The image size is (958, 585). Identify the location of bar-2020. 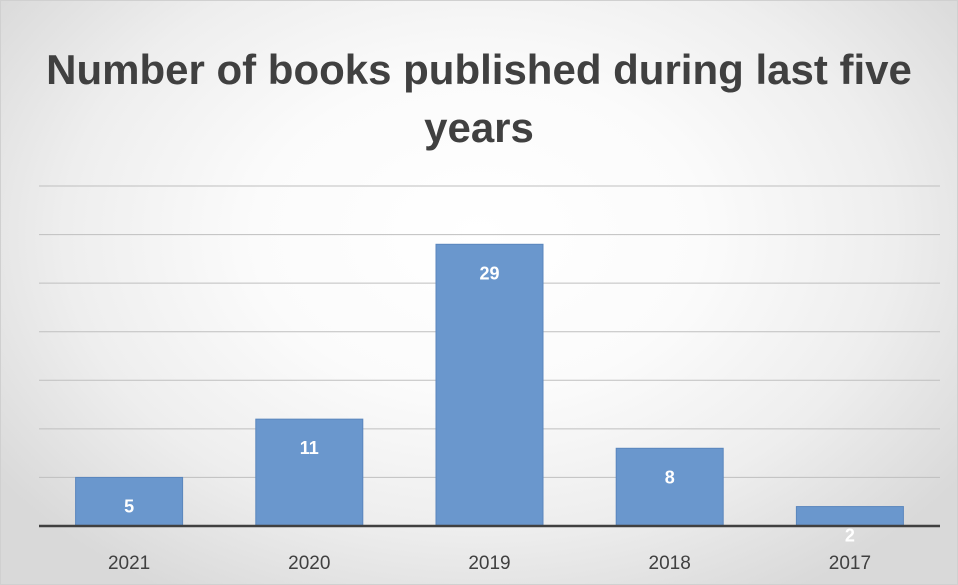
(309, 472).